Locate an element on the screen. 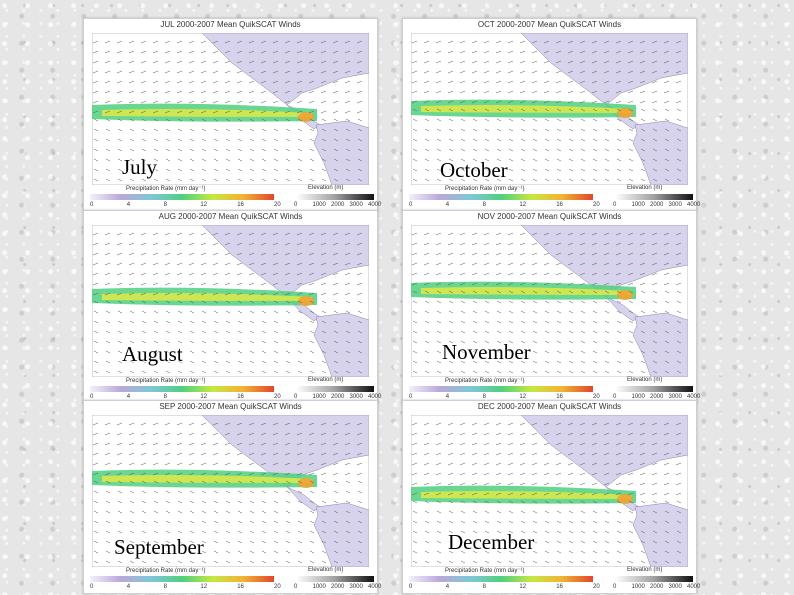 The height and width of the screenshot is (595, 794). precip-wind-map is located at coordinates (549, 491).